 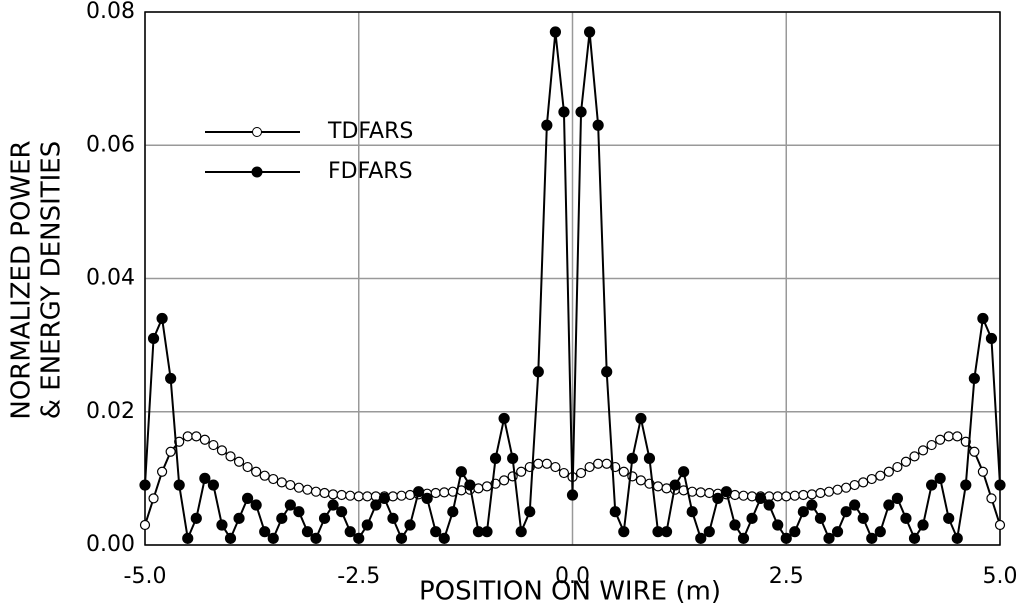 What do you see at coordinates (22, 279) in the screenshot?
I see `y-axis-label: NORMALIZED POWER` at bounding box center [22, 279].